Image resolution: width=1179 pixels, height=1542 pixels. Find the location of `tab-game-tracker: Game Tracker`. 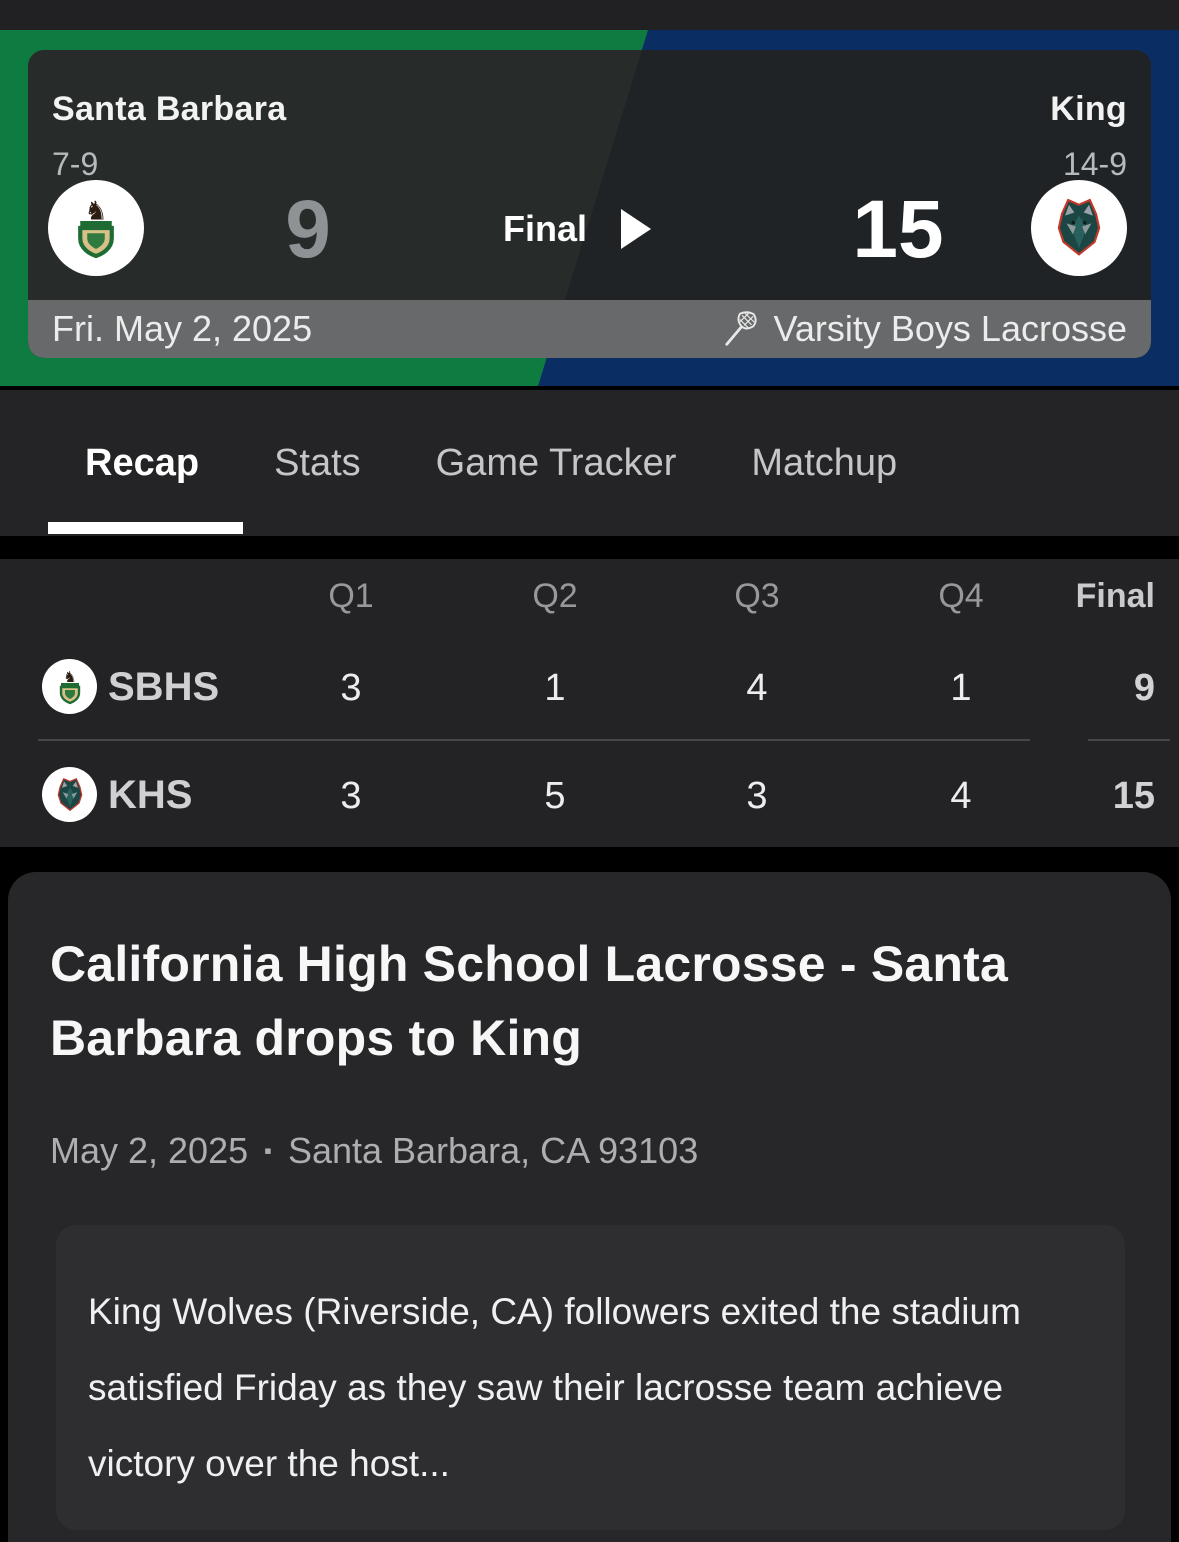

tab-game-tracker: Game Tracker is located at coordinates (556, 462).